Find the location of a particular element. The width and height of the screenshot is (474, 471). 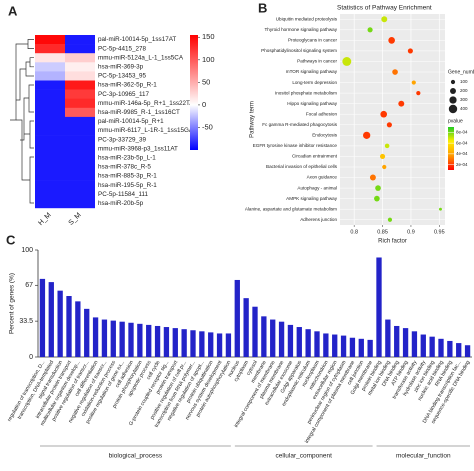

size-legend-label: 100 is located at coordinates (464, 81).